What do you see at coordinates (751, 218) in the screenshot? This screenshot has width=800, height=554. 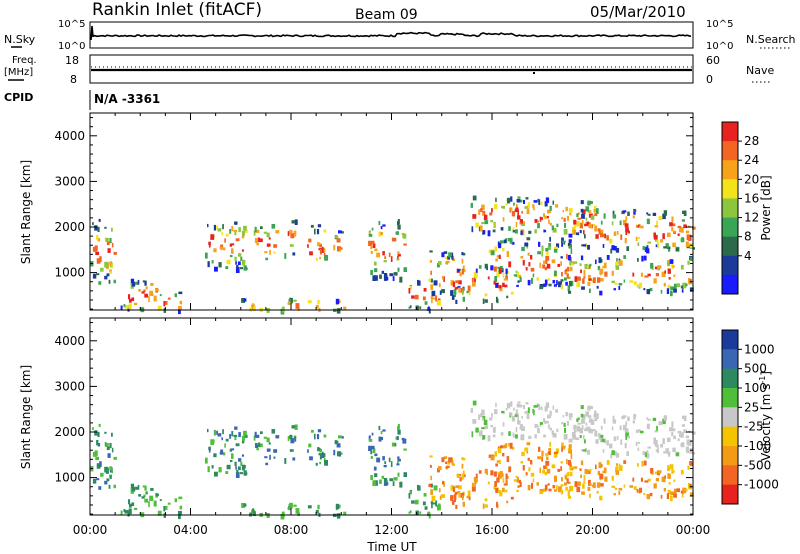 I see `colorbar-tick-label: 12` at bounding box center [751, 218].